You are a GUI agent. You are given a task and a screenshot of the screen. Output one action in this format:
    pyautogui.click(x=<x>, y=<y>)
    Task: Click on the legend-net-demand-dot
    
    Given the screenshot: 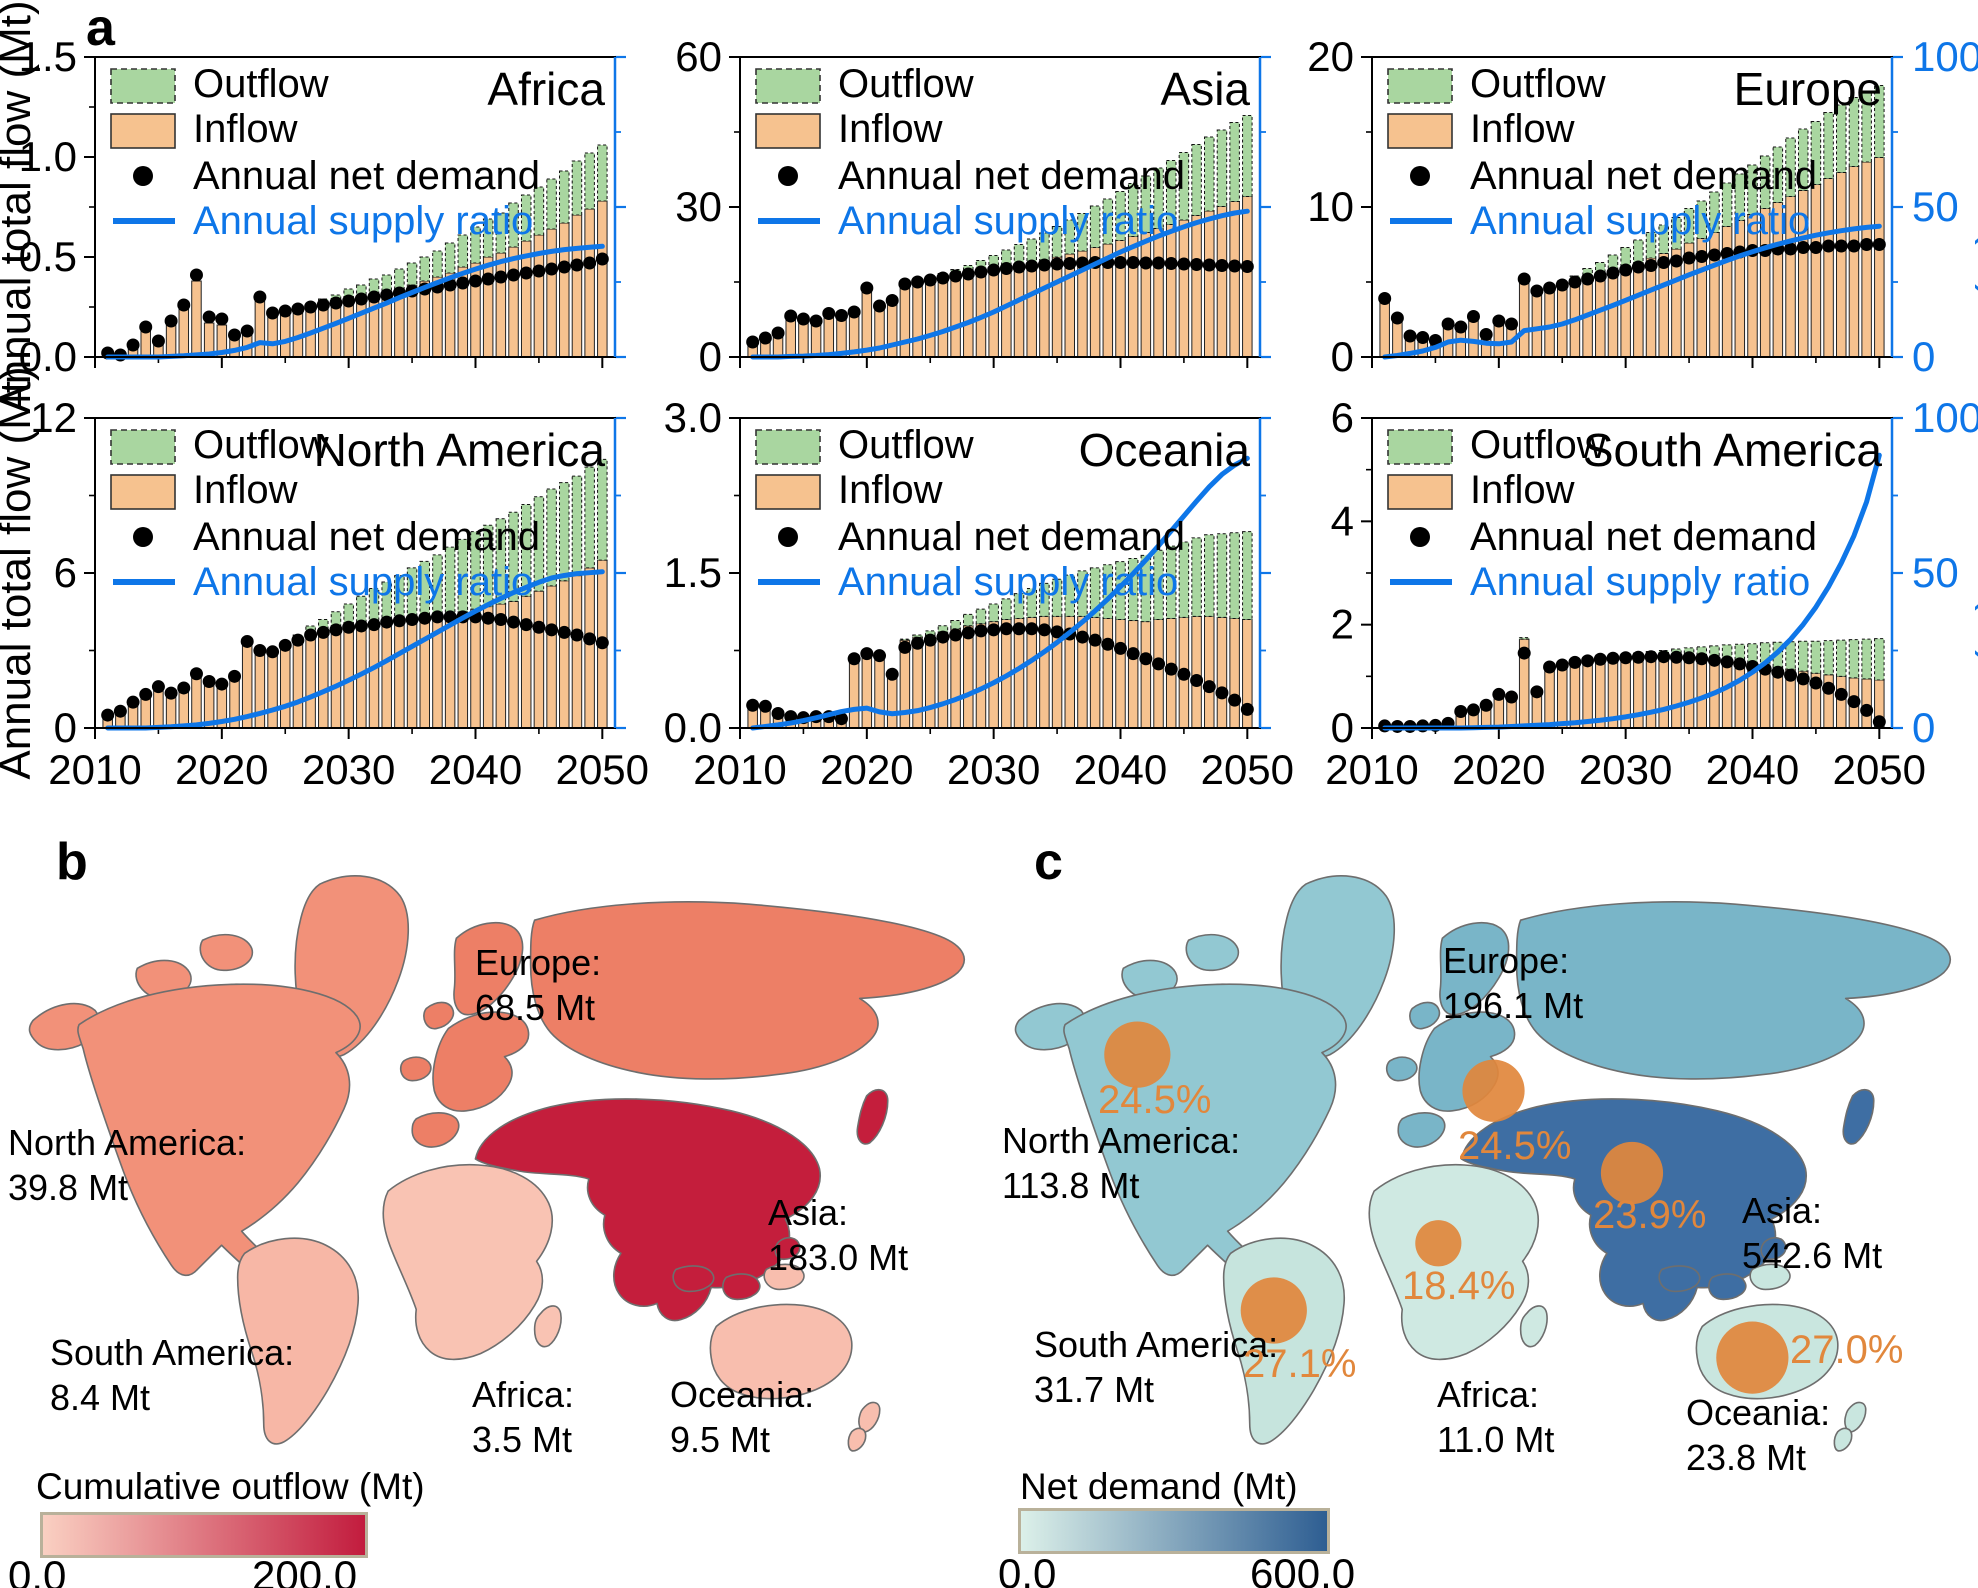 What is the action you would take?
    pyautogui.click(x=788, y=537)
    